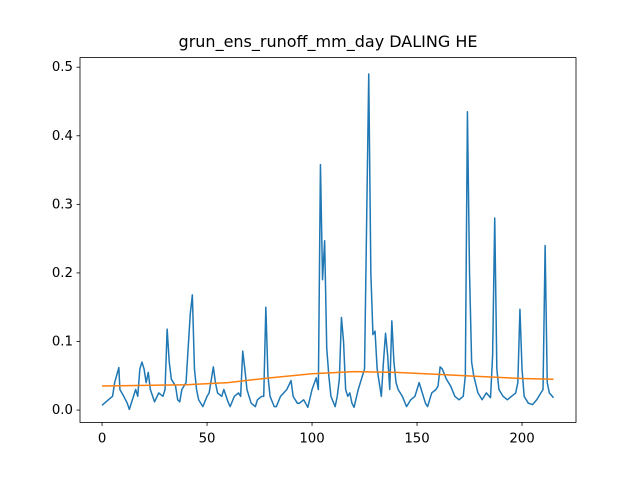  What do you see at coordinates (416, 438) in the screenshot?
I see `x-tick-label: 150` at bounding box center [416, 438].